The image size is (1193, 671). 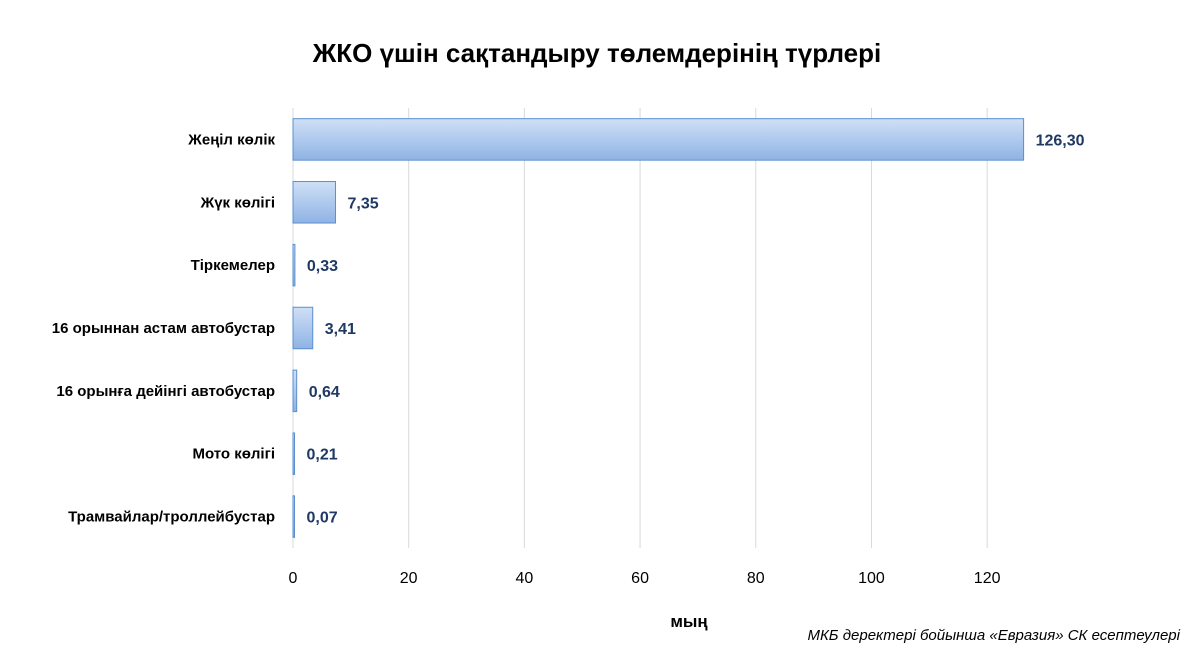 What do you see at coordinates (596, 53) in the screenshot?
I see `chart-title: ЖКО үшін сақтандыру төлемдерінің түрлері` at bounding box center [596, 53].